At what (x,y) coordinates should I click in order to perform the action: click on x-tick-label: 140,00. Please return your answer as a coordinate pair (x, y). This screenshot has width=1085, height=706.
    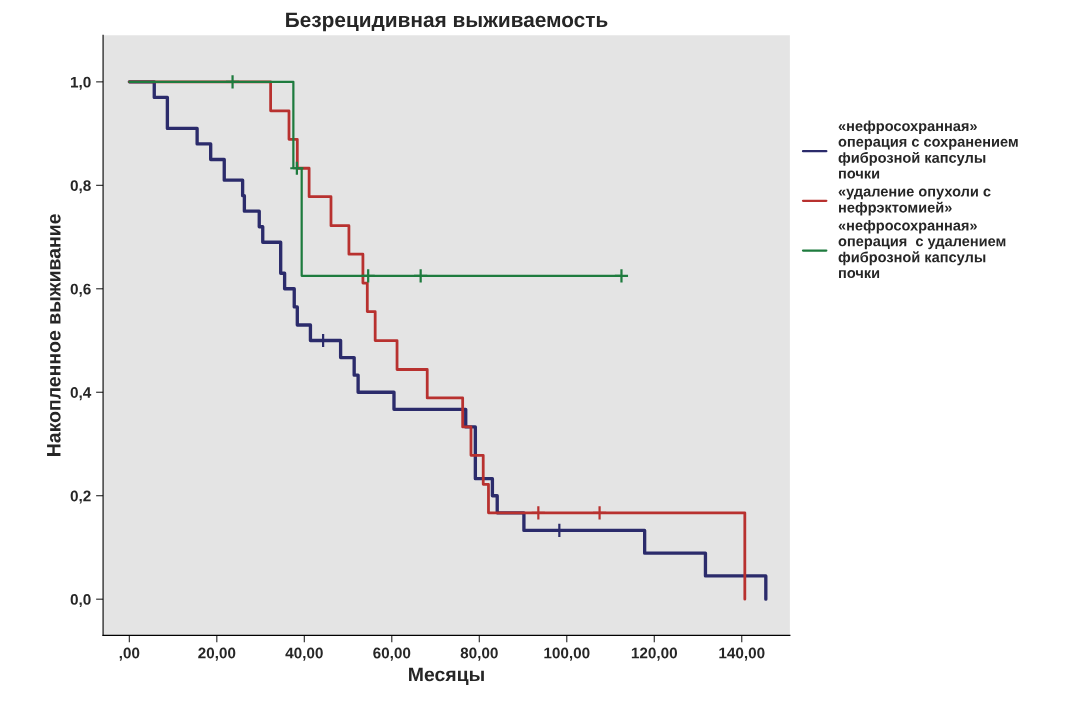
    Looking at the image, I should click on (742, 654).